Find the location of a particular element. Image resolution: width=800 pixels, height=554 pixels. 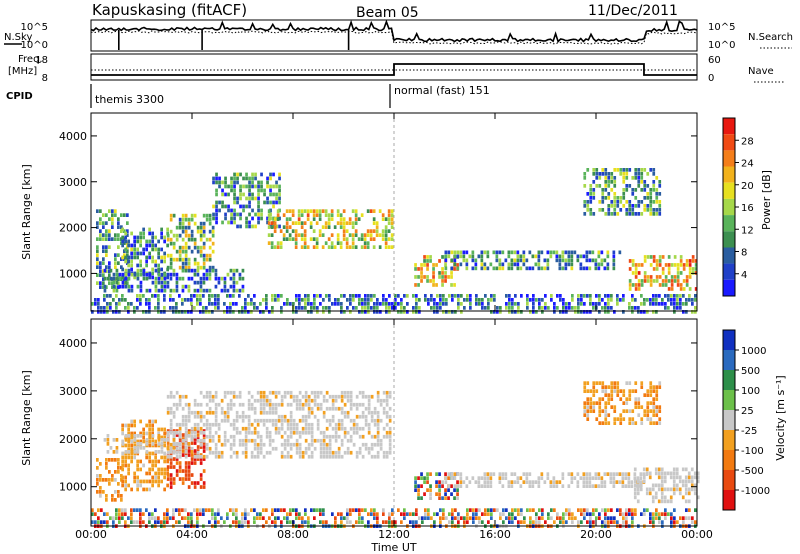

colorbar-swatch is located at coordinates (729, 223).